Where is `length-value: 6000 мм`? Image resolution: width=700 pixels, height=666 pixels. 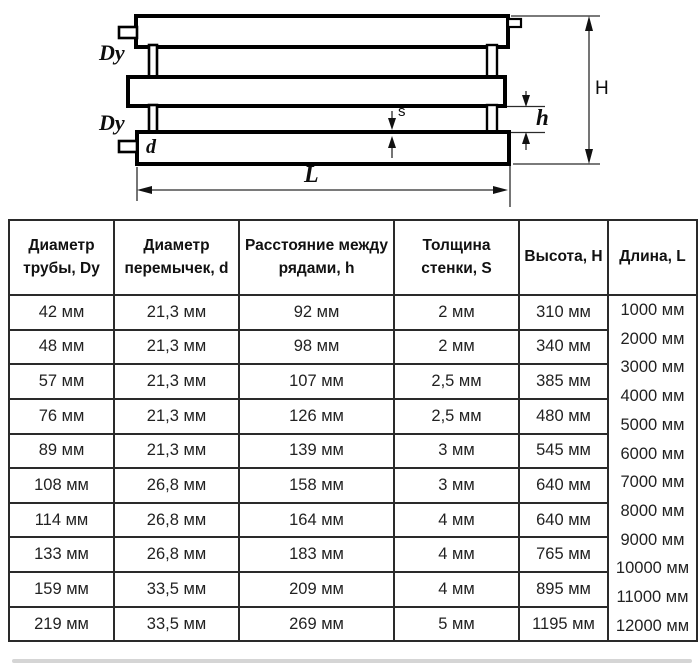
length-value: 6000 мм is located at coordinates (652, 453).